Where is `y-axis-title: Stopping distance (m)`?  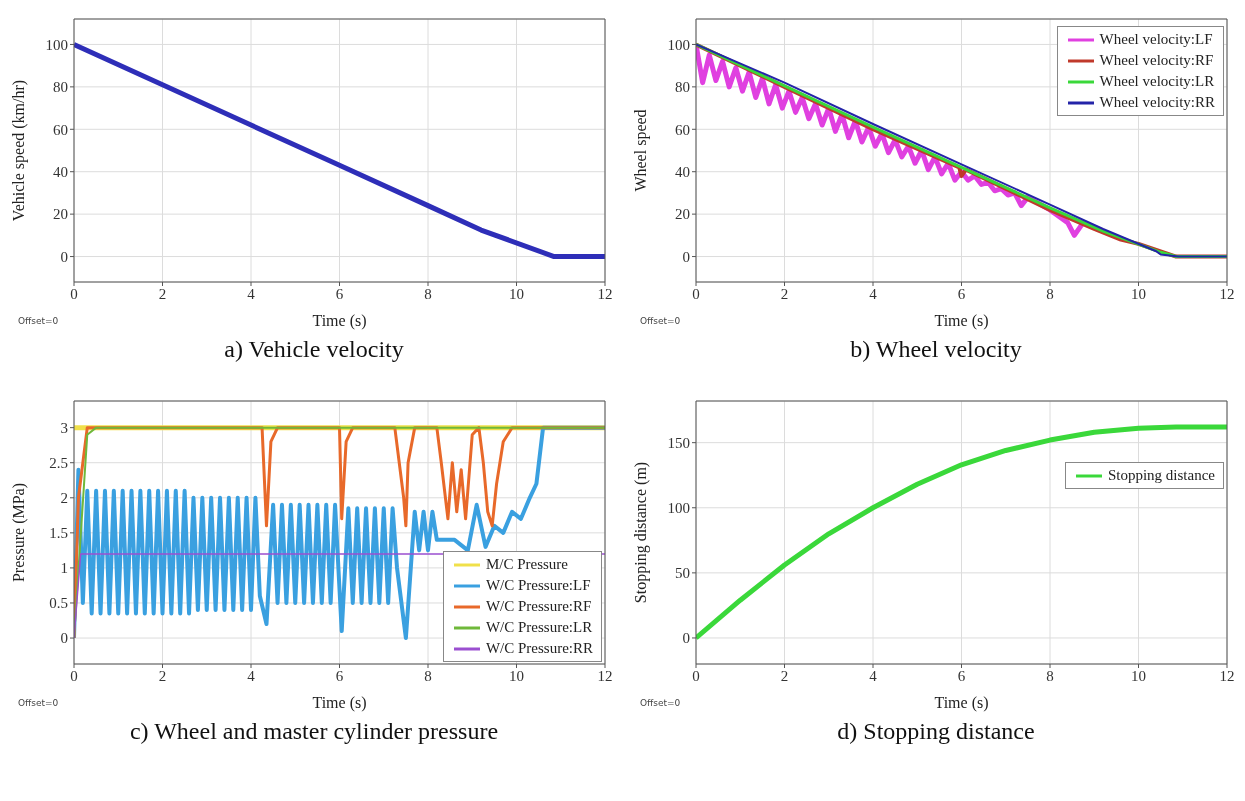 y-axis-title: Stopping distance (m) is located at coordinates (640, 532).